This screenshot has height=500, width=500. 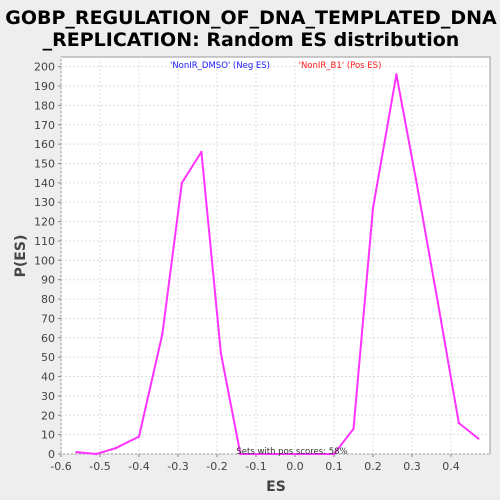 What do you see at coordinates (291, 452) in the screenshot?
I see `pos-score-annotation: Sets with pos scores: 58%` at bounding box center [291, 452].